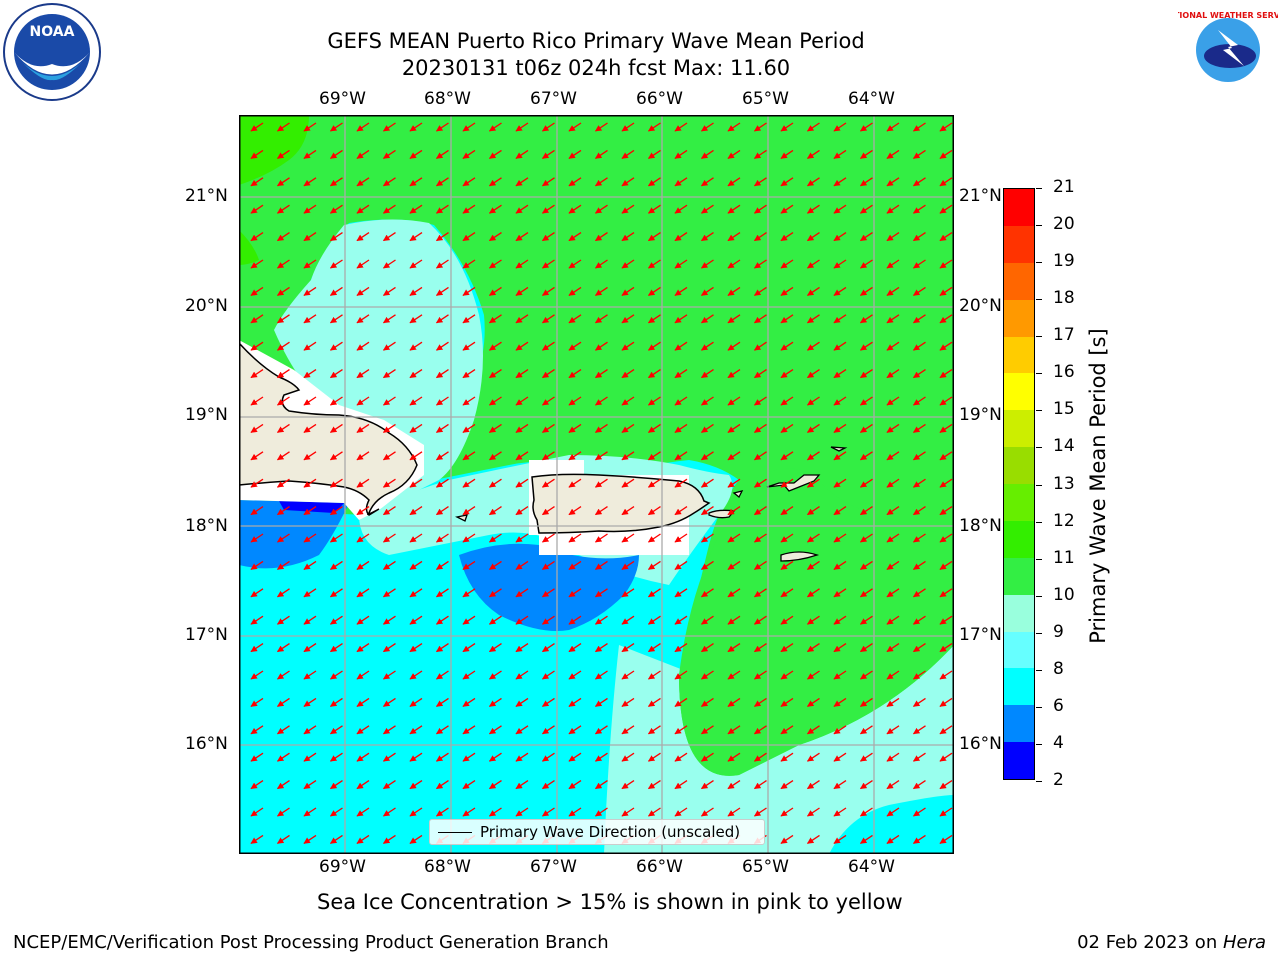  I want to click on lat-label-left: 16°N, so click(206, 744).